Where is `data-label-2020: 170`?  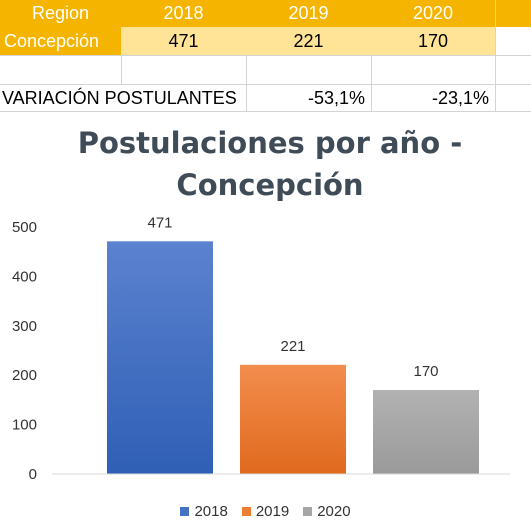
data-label-2020: 170 is located at coordinates (425, 371).